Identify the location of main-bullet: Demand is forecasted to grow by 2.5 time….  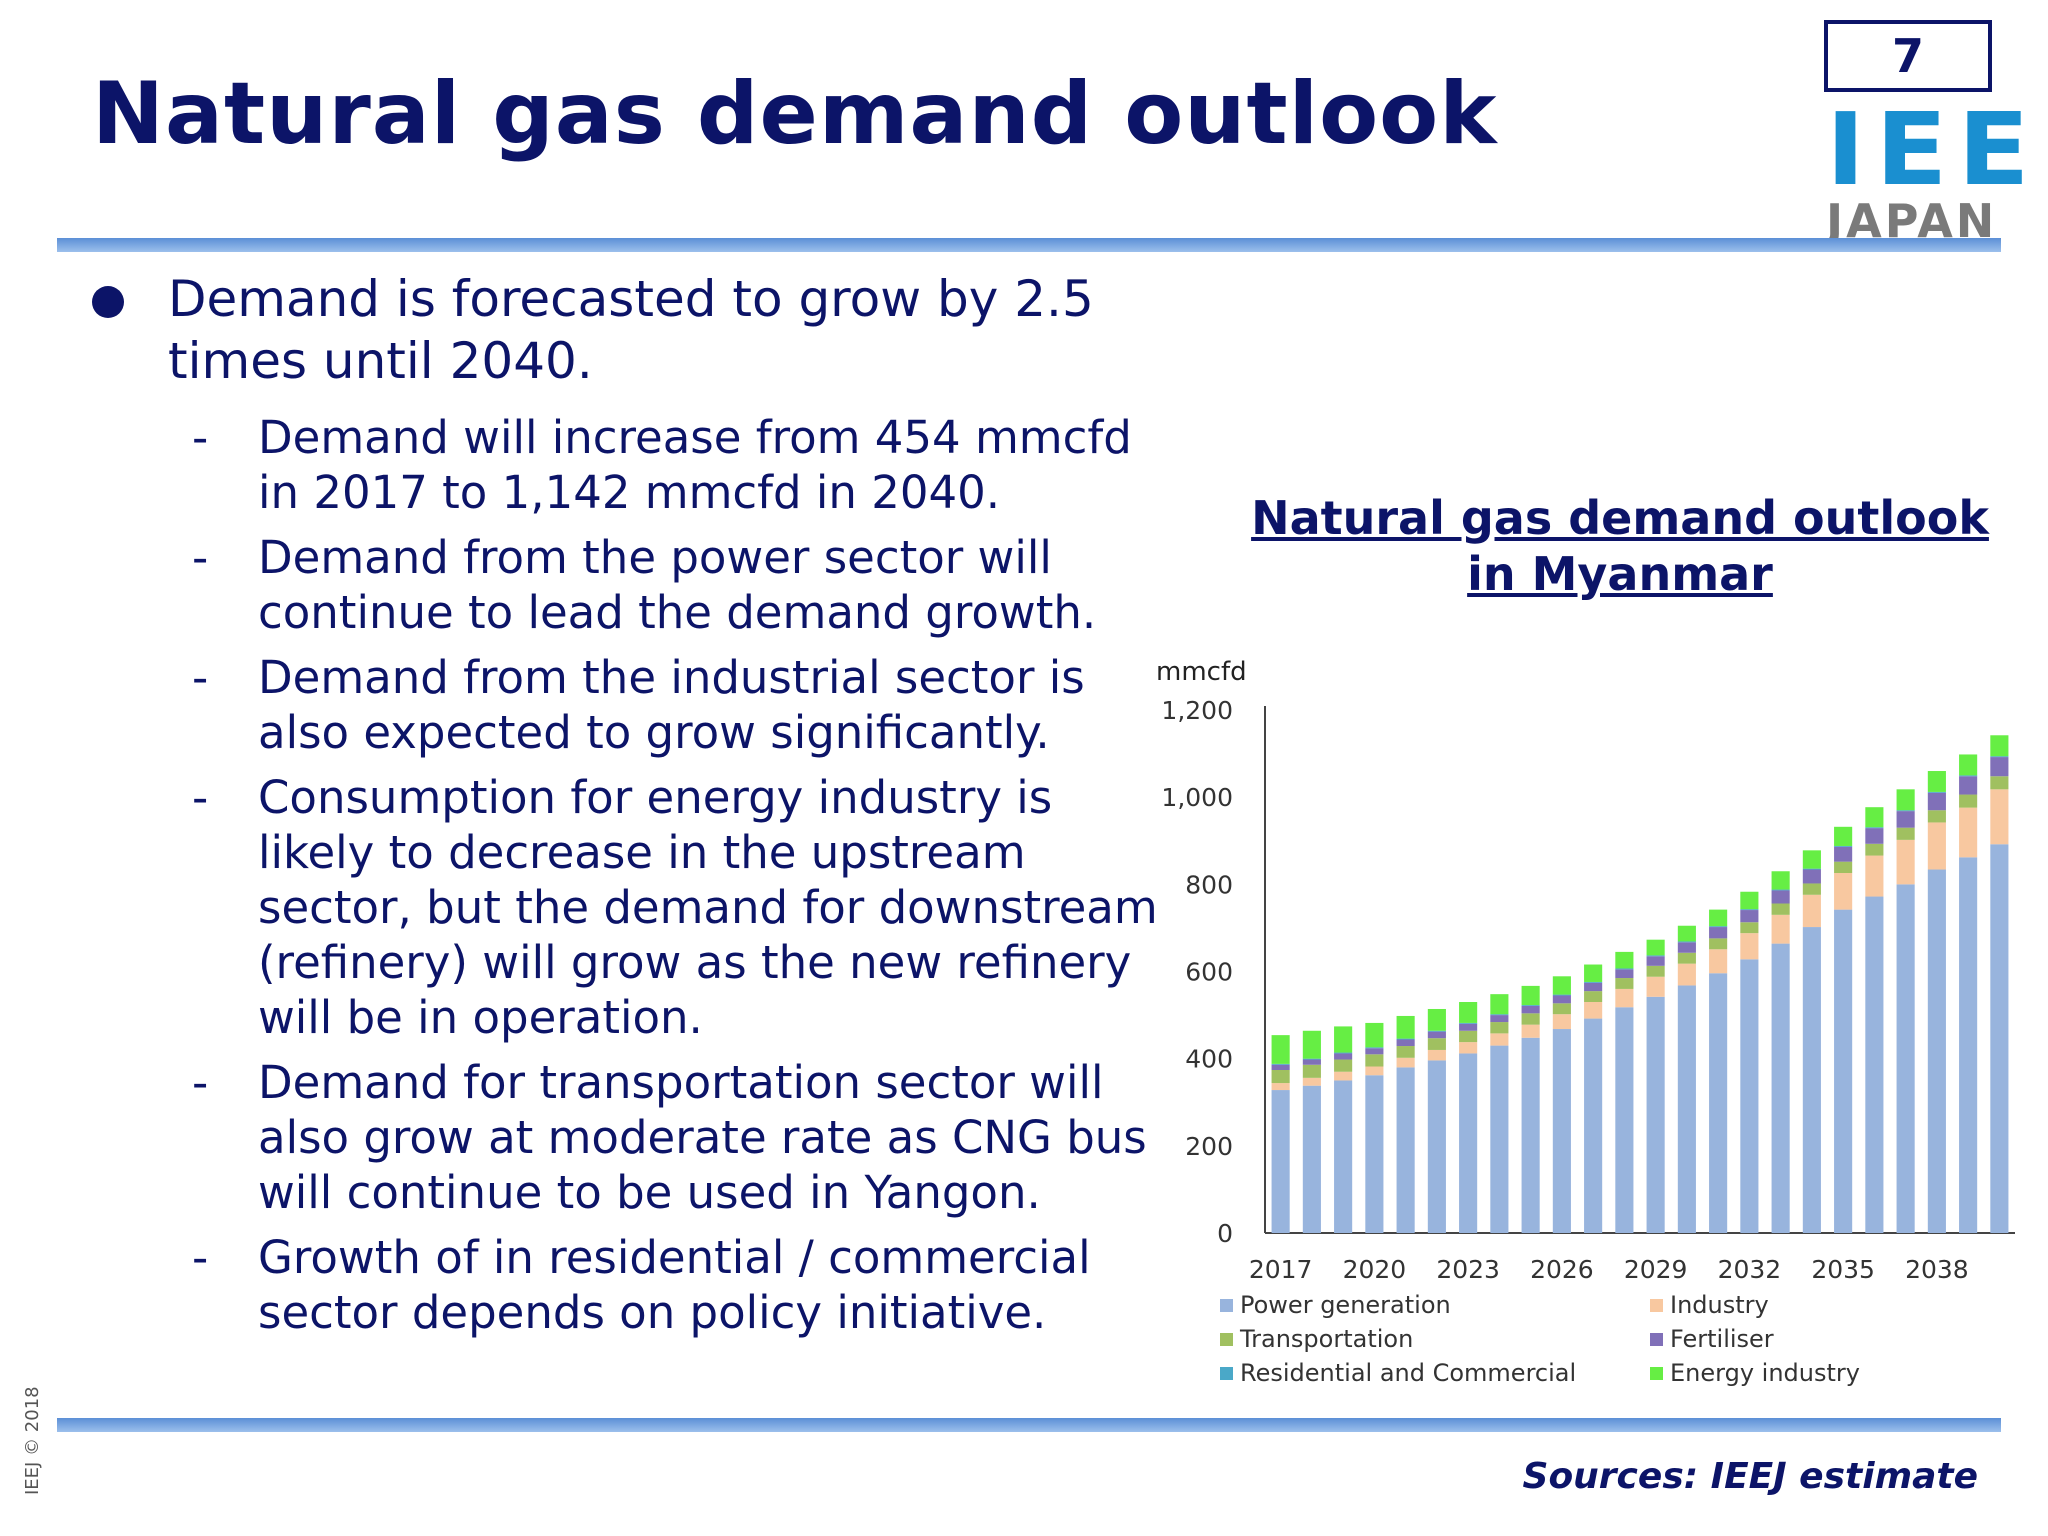
(632, 330).